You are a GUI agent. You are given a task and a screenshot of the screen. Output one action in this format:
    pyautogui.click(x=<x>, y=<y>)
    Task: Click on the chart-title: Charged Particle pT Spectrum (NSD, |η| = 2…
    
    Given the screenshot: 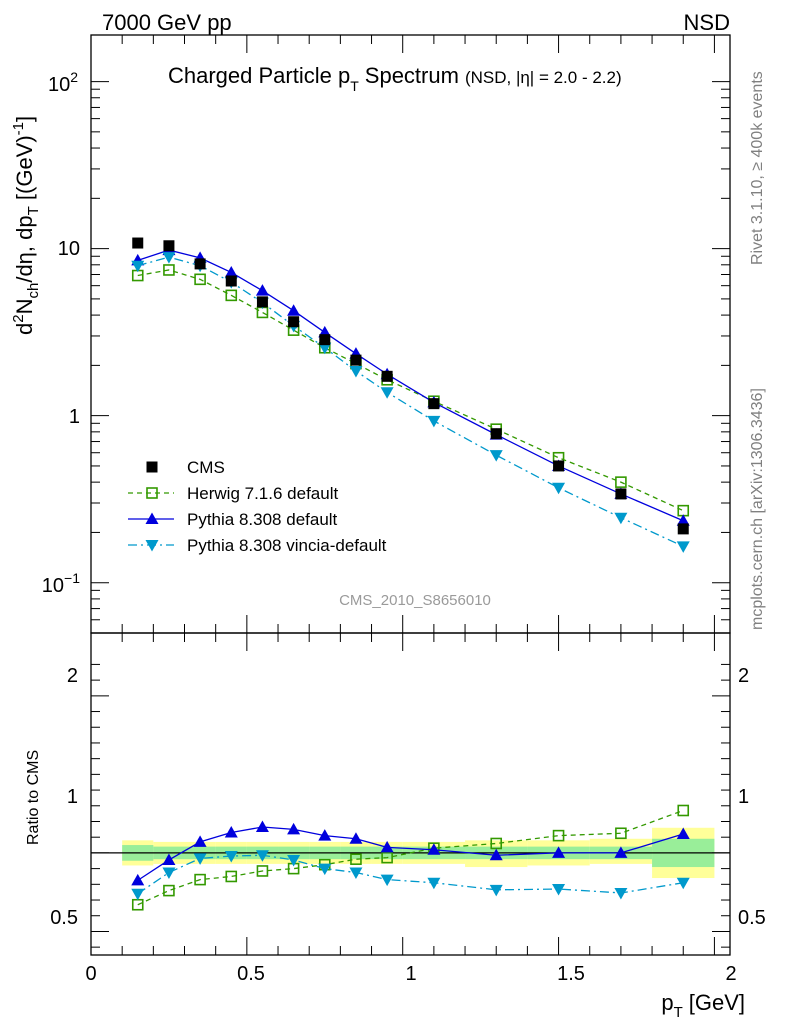 What is the action you would take?
    pyautogui.click(x=395, y=78)
    